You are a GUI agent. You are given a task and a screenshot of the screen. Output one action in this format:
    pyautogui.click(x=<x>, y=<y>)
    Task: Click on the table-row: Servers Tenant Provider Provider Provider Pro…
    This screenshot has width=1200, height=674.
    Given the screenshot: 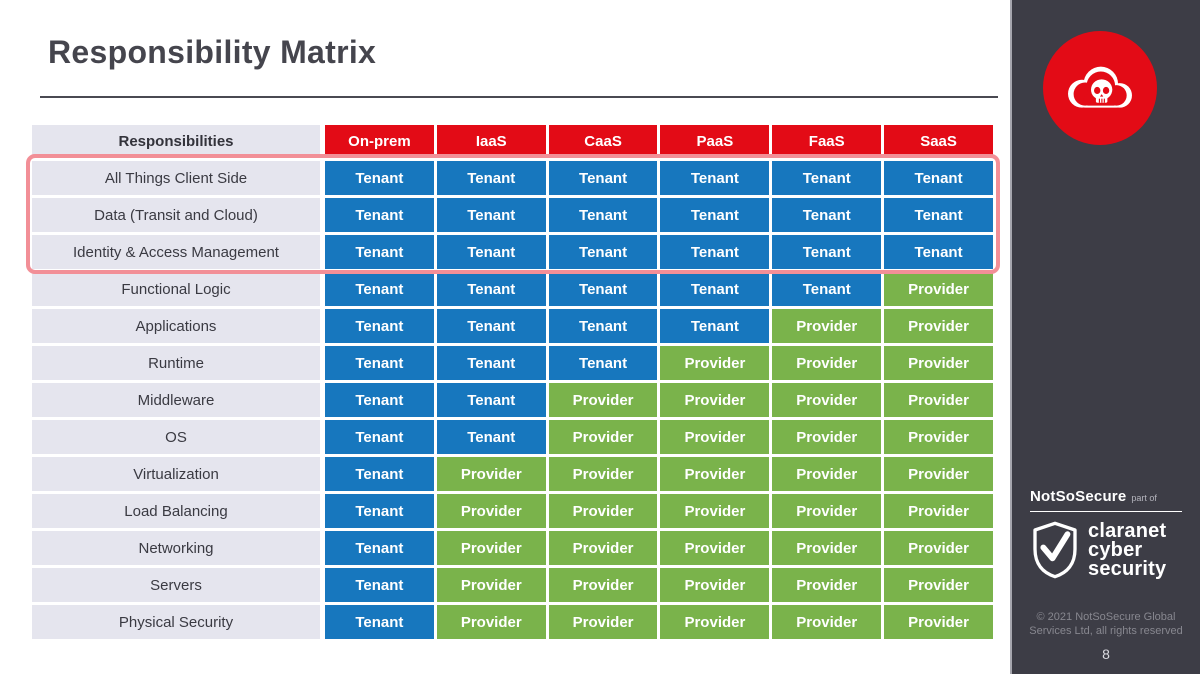 What is the action you would take?
    pyautogui.click(x=512, y=585)
    